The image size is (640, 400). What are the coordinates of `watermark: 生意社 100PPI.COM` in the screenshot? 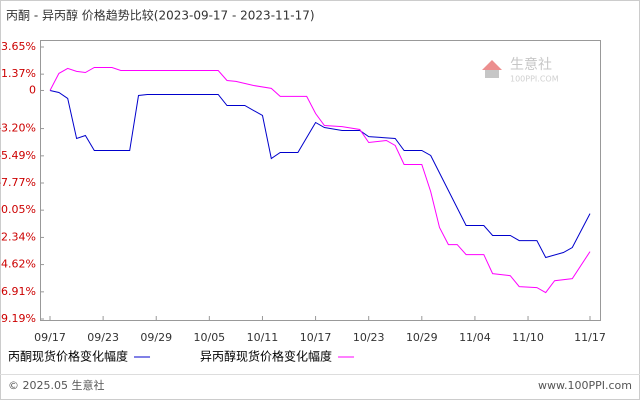 It's located at (520, 70).